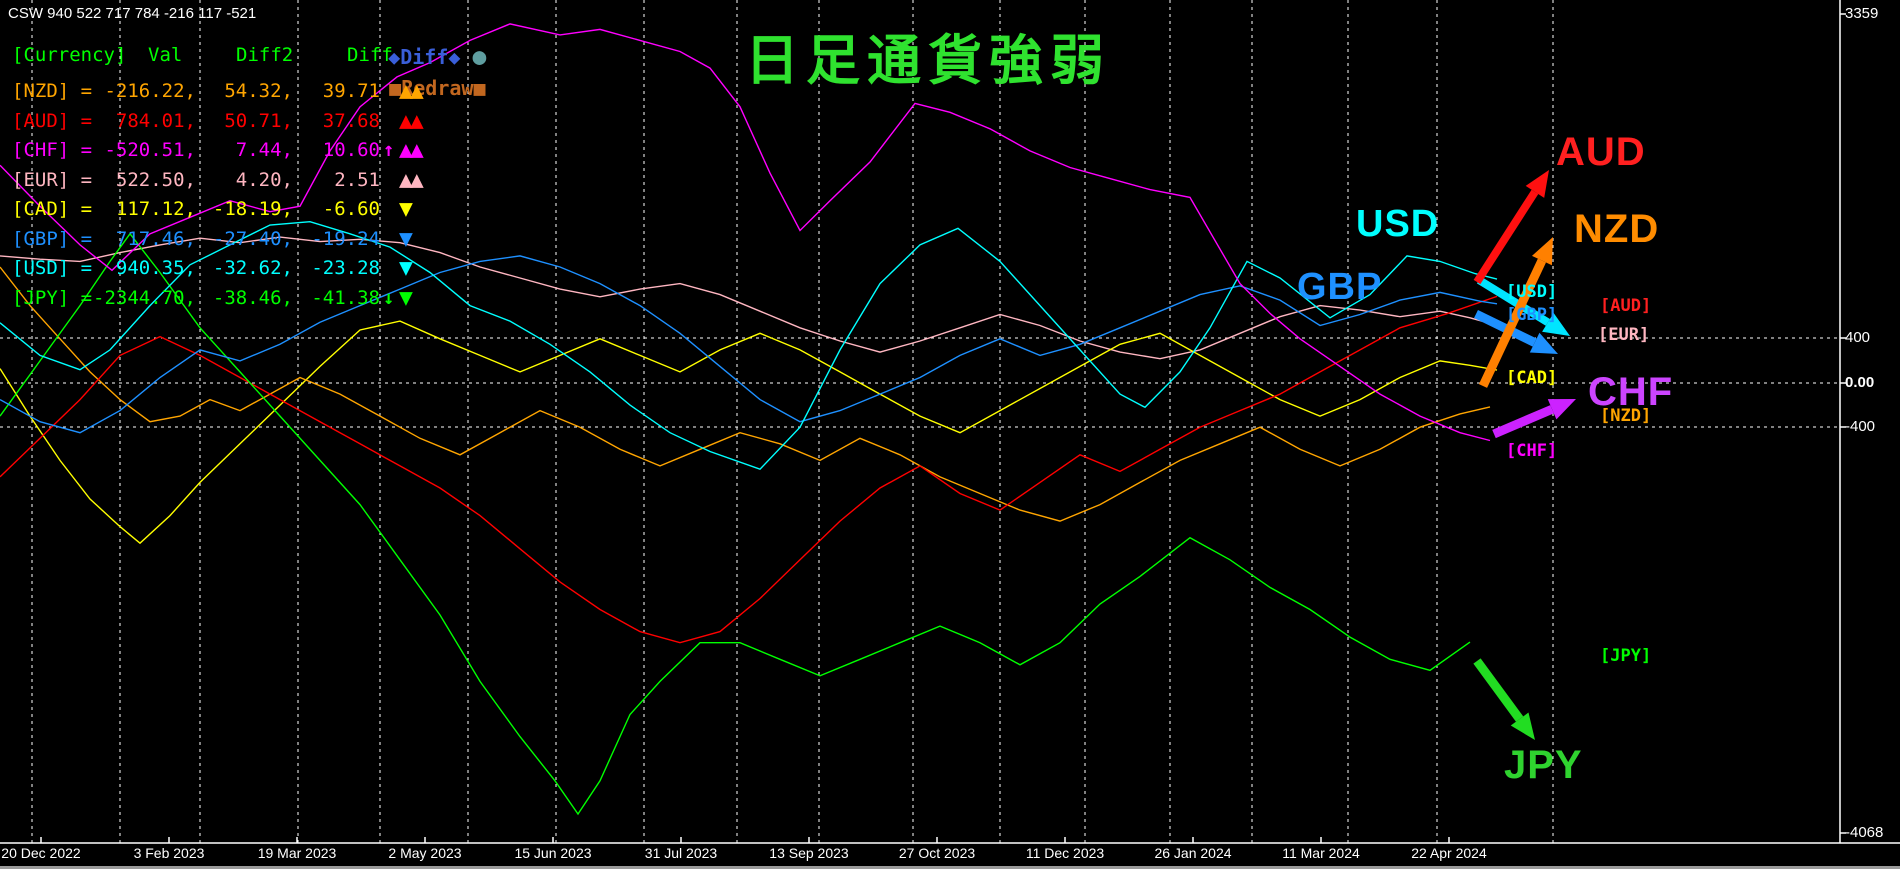 The image size is (1900, 869). What do you see at coordinates (345, 238) in the screenshot?
I see `diff-cell: -19.24` at bounding box center [345, 238].